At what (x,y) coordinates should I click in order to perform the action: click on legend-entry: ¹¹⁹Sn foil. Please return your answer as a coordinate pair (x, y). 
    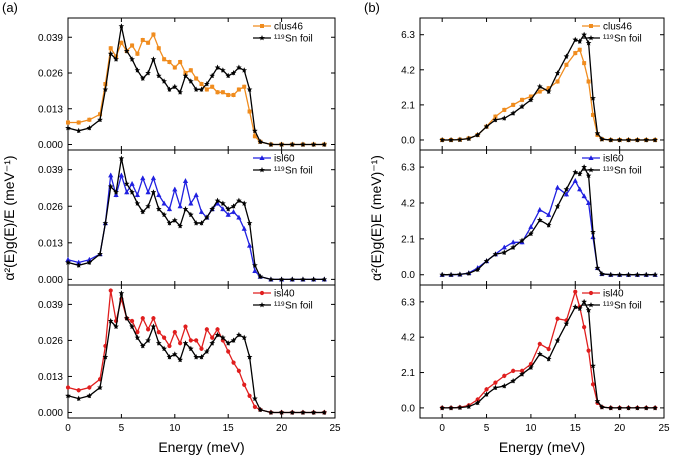
    Looking at the image, I should click on (612, 39).